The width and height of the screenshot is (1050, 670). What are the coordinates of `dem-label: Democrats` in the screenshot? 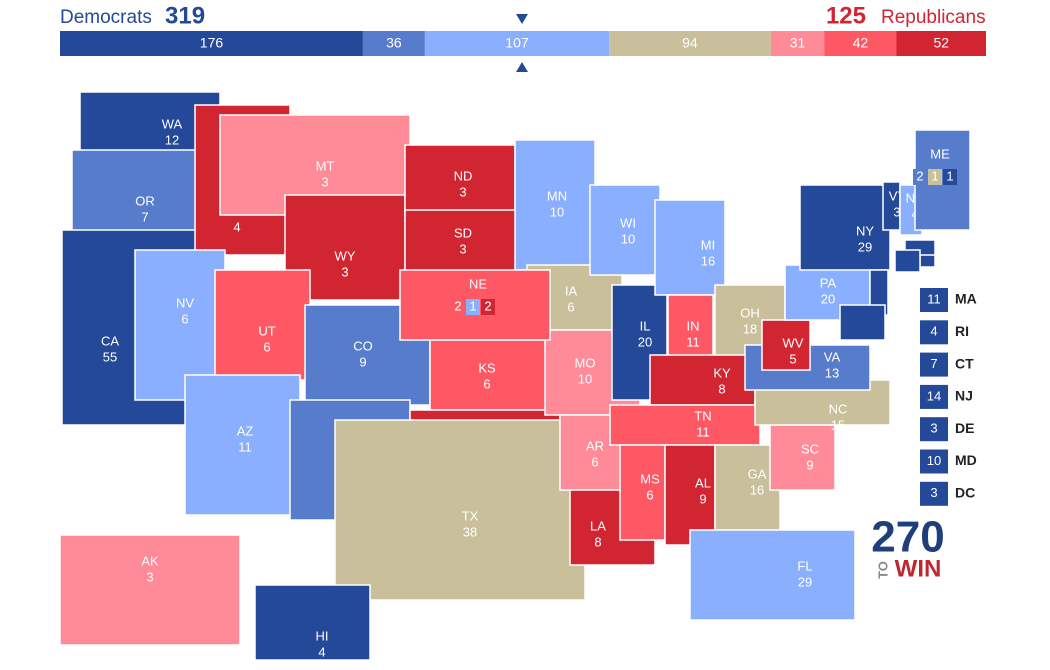 It's located at (106, 17).